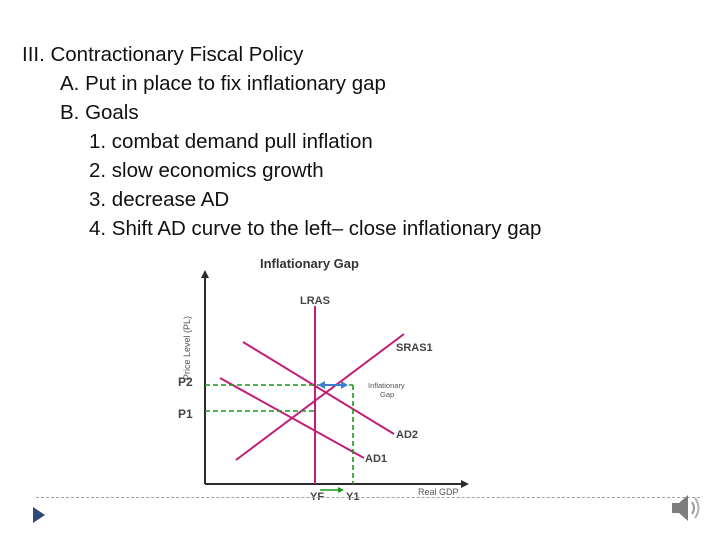 The image size is (720, 540). I want to click on speaker-icon, so click(686, 510).